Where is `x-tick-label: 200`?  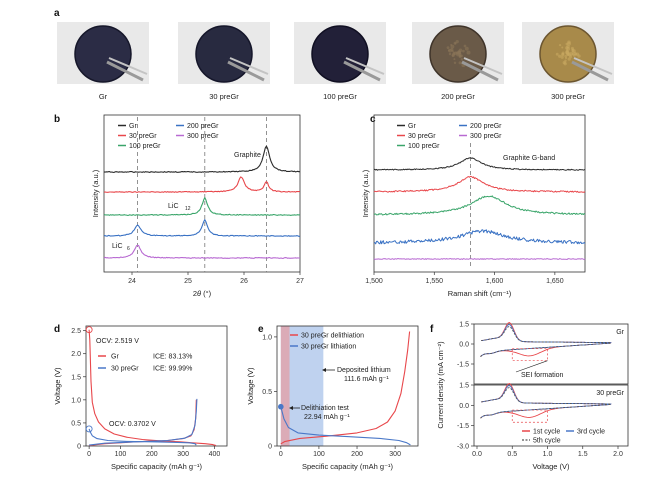 x-tick-label: 200 is located at coordinates (152, 454).